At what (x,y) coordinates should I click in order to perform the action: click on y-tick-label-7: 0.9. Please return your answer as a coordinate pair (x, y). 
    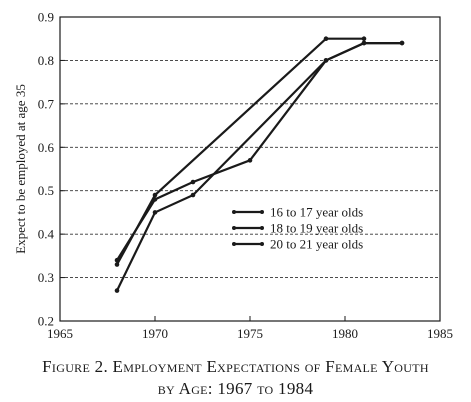
    Looking at the image, I should click on (46, 17).